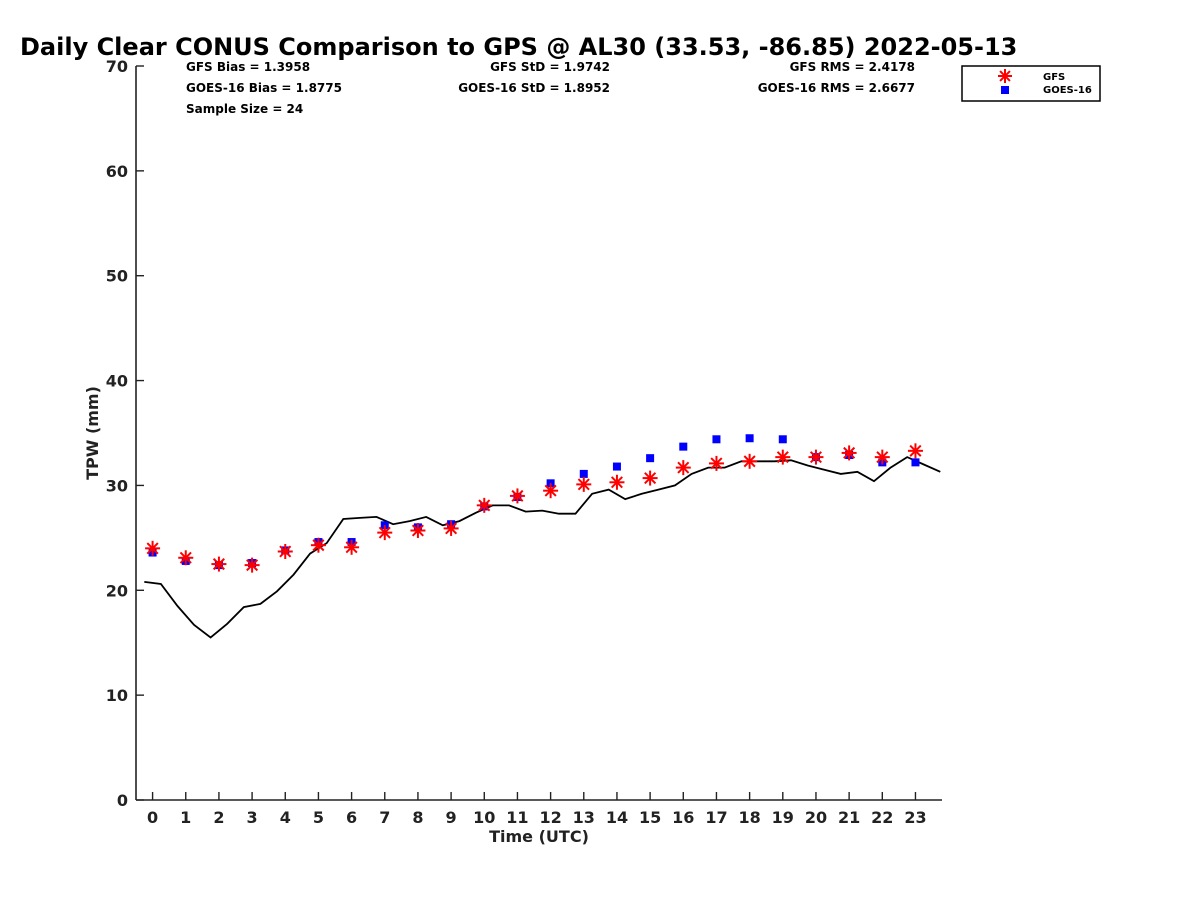 The image size is (1200, 900). I want to click on x-axis-label: Time (UTC), so click(539, 836).